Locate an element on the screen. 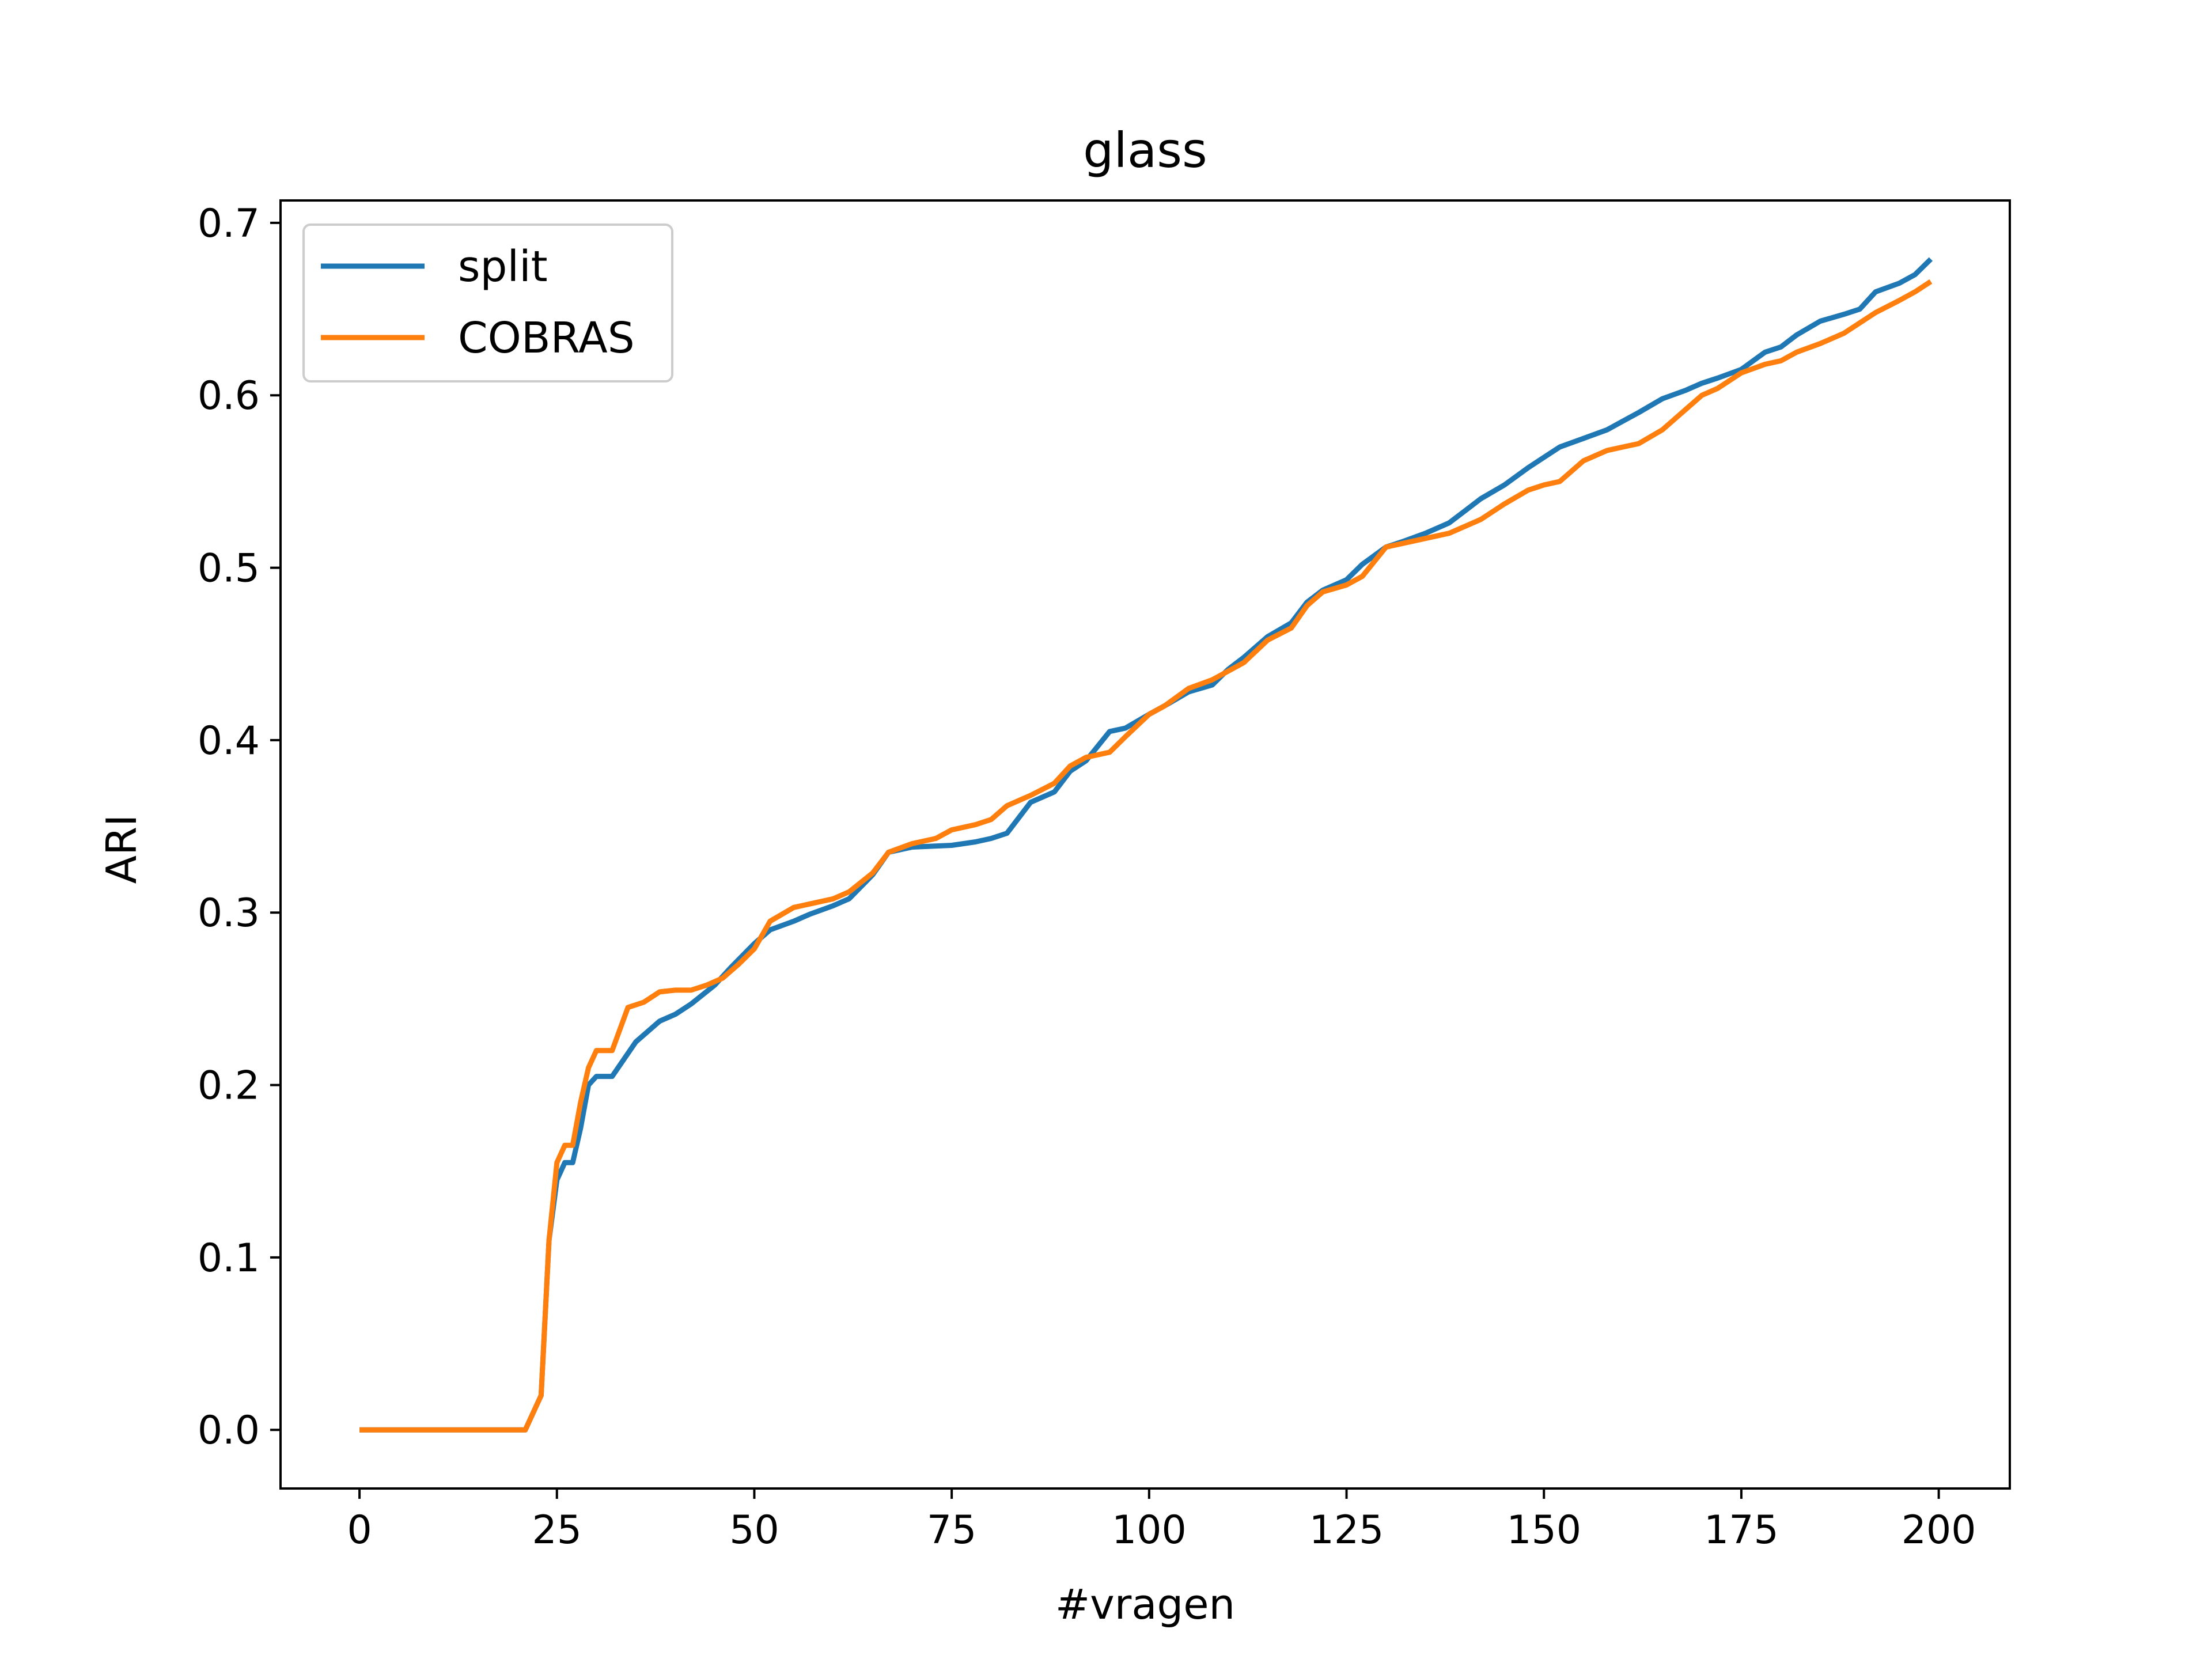  x-axis-ticks: 0 25 50 75 100 125 150 175 200 is located at coordinates (1161, 1520).